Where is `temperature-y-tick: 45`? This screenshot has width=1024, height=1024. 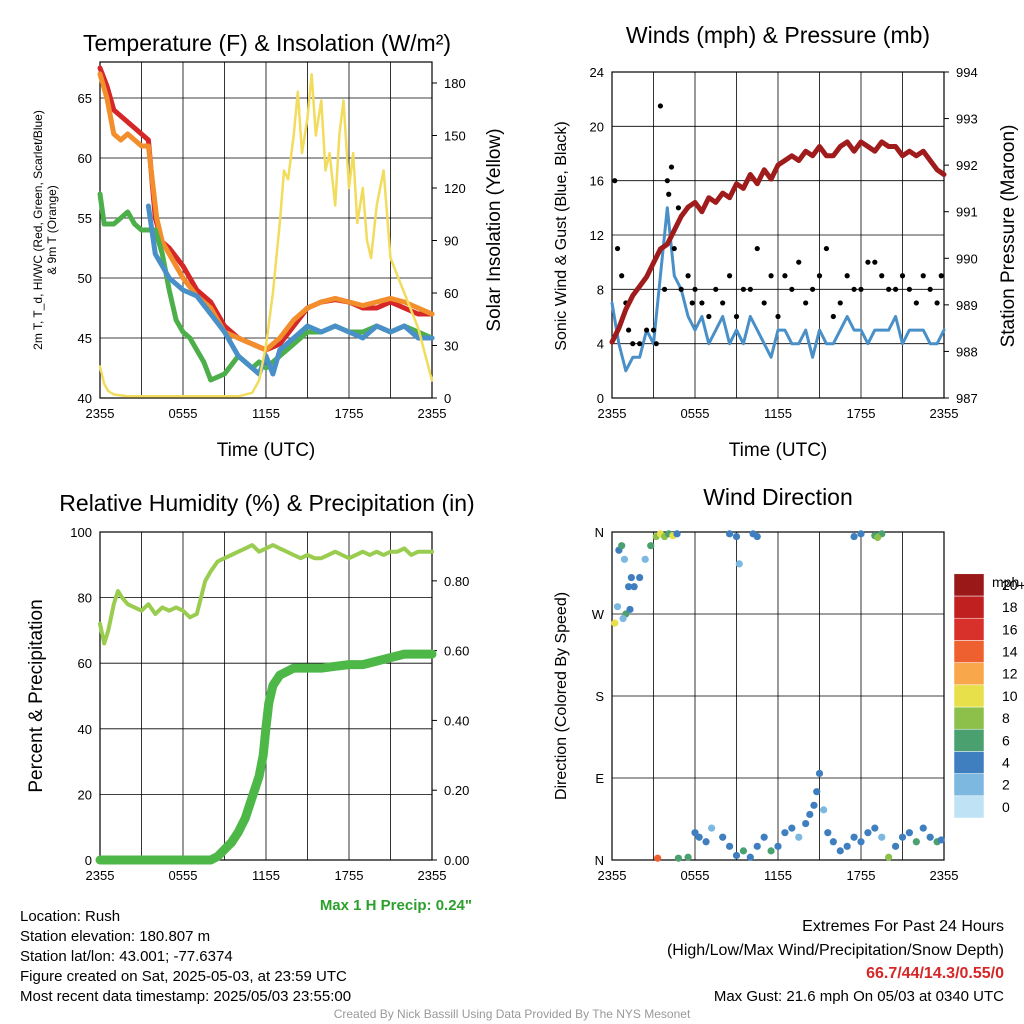
temperature-y-tick: 45 is located at coordinates (85, 338).